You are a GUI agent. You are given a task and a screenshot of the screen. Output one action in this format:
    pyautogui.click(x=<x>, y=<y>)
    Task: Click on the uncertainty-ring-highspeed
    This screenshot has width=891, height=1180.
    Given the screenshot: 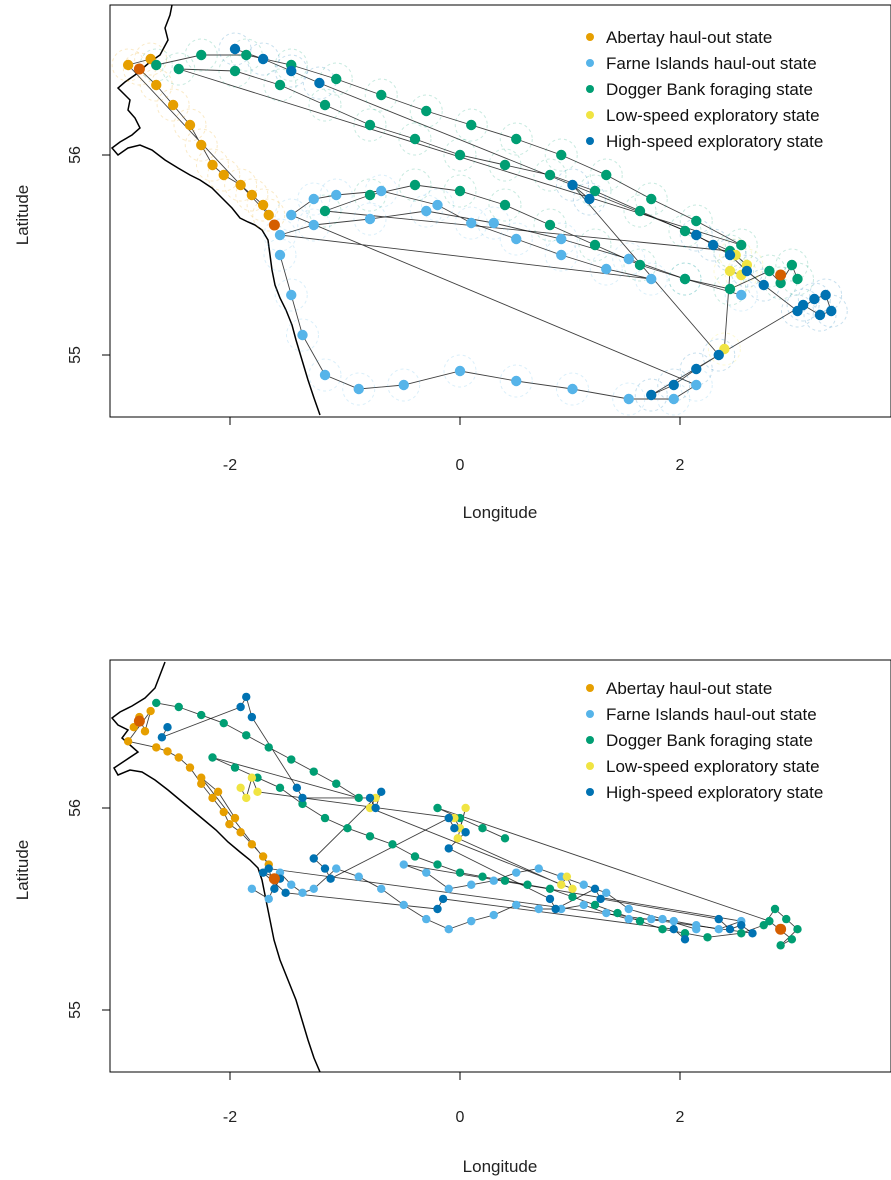 What is the action you would take?
    pyautogui.click(x=820, y=315)
    